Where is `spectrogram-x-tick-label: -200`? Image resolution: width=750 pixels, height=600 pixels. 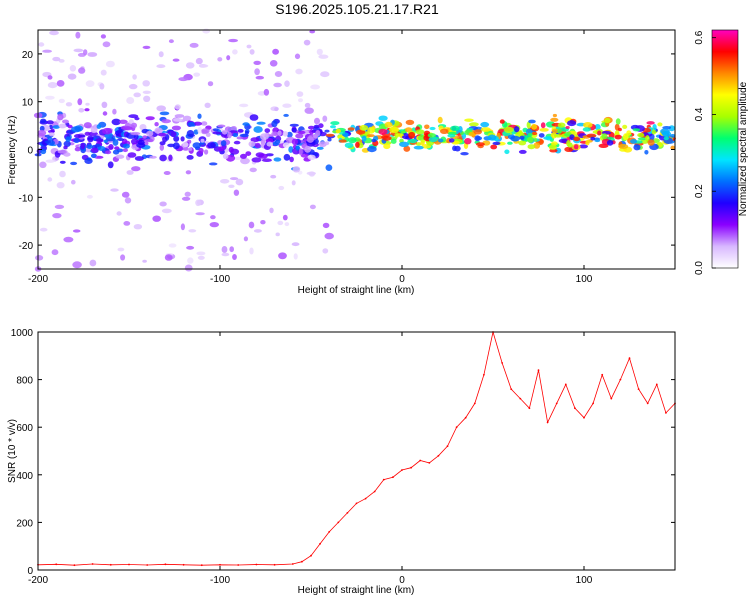
spectrogram-x-tick-label: -200 is located at coordinates (38, 279).